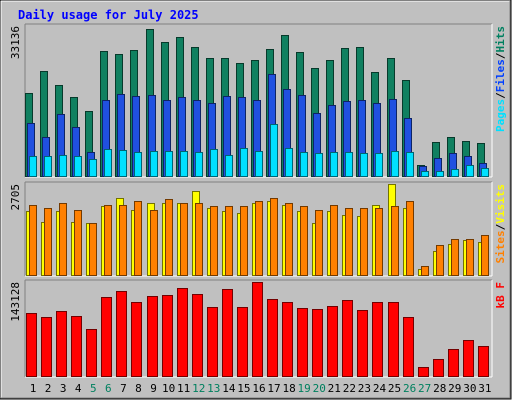 The height and width of the screenshot is (400, 512). I want to click on legend-entry: Sites, so click(500, 246).